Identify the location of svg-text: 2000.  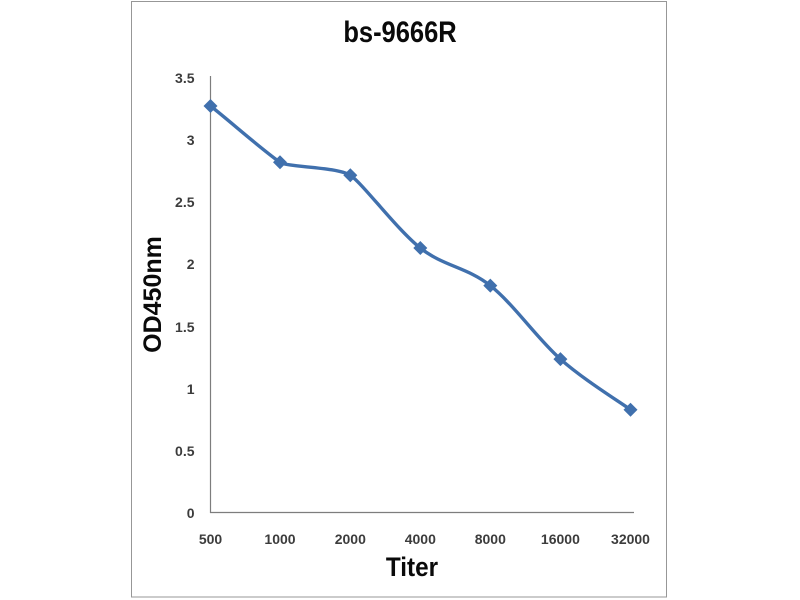
(350, 539).